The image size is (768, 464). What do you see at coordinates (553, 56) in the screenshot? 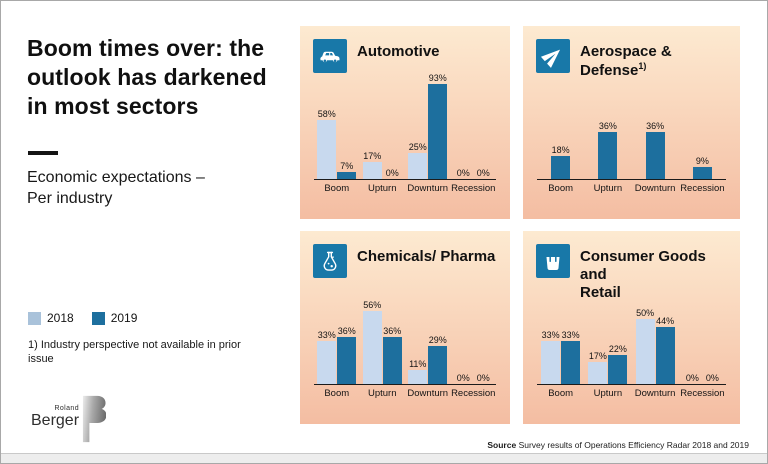
I see `plane-icon` at bounding box center [553, 56].